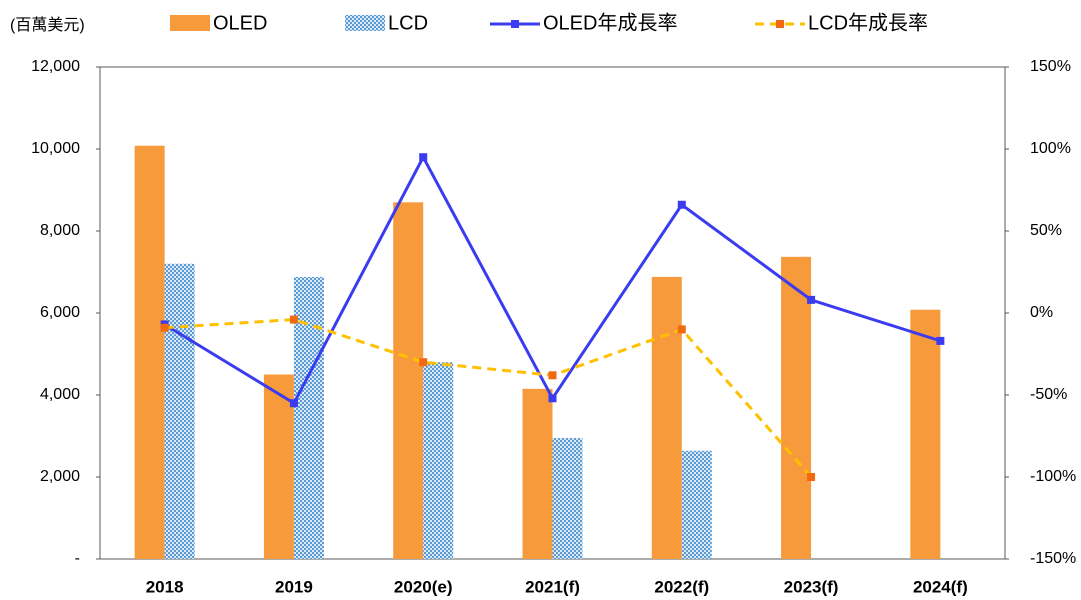 Image resolution: width=1081 pixels, height=600 pixels. I want to click on y2-tick-label: -150%, so click(1053, 558).